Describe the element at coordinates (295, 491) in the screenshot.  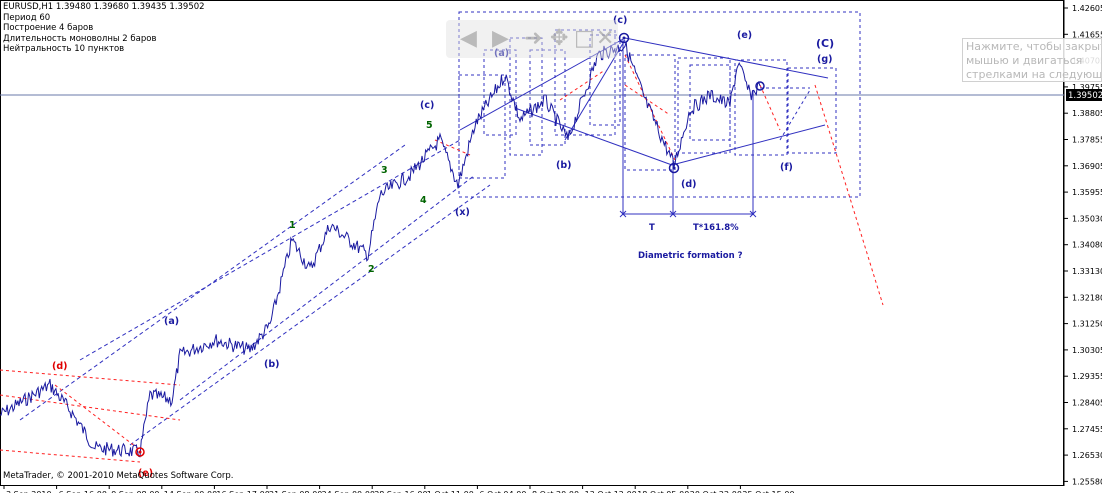
I see `time-tick-label: 21 Sep 08:00` at that location.